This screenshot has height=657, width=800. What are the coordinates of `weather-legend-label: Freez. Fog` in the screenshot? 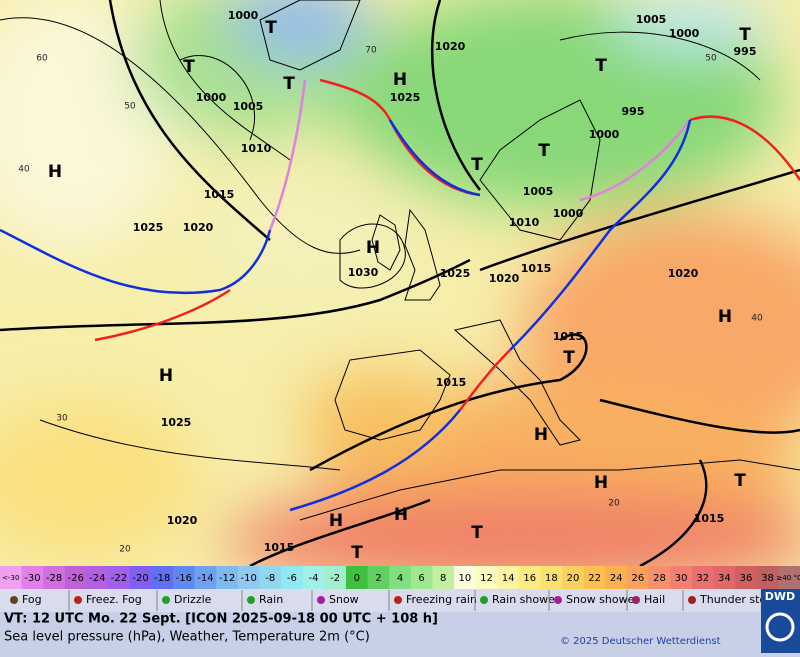 It's located at (114, 599).